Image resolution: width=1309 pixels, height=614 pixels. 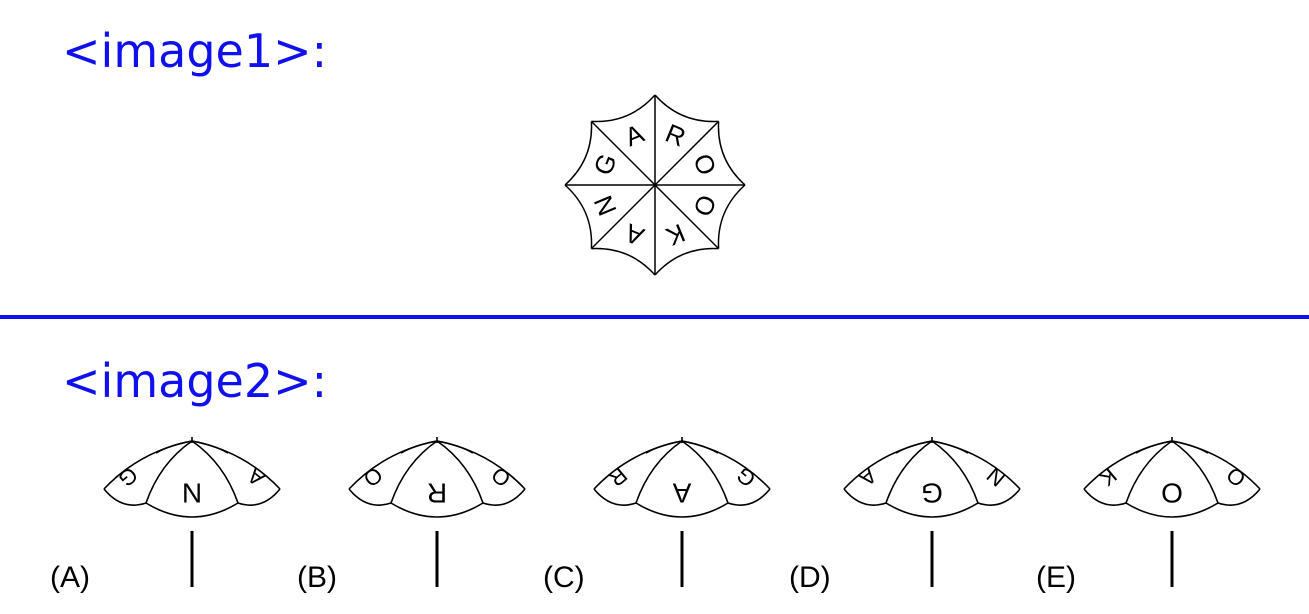 I want to click on wheel-letter: R, so click(x=675, y=135).